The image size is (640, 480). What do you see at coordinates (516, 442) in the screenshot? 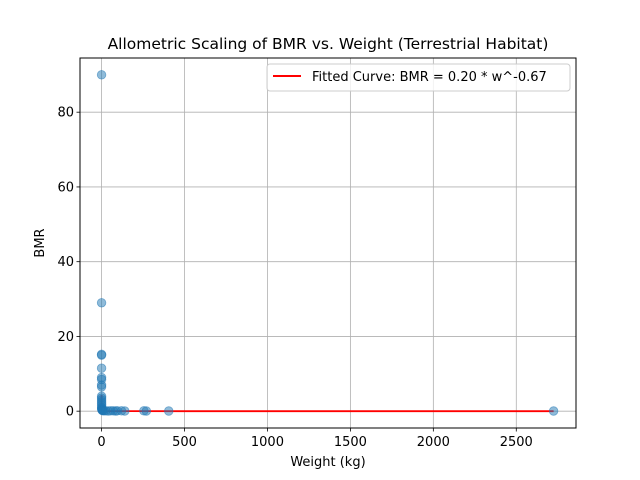
I see `x-tick-label: 2500` at bounding box center [516, 442].